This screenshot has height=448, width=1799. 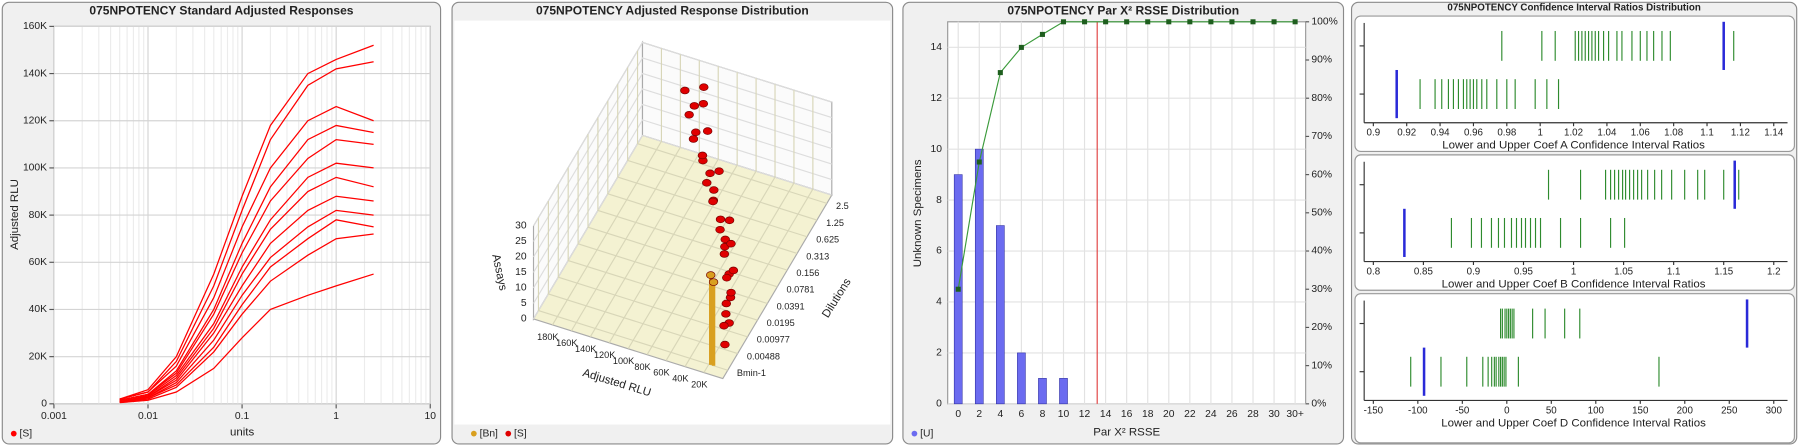 I want to click on x-tick-label: 0.85, so click(x=1424, y=271).